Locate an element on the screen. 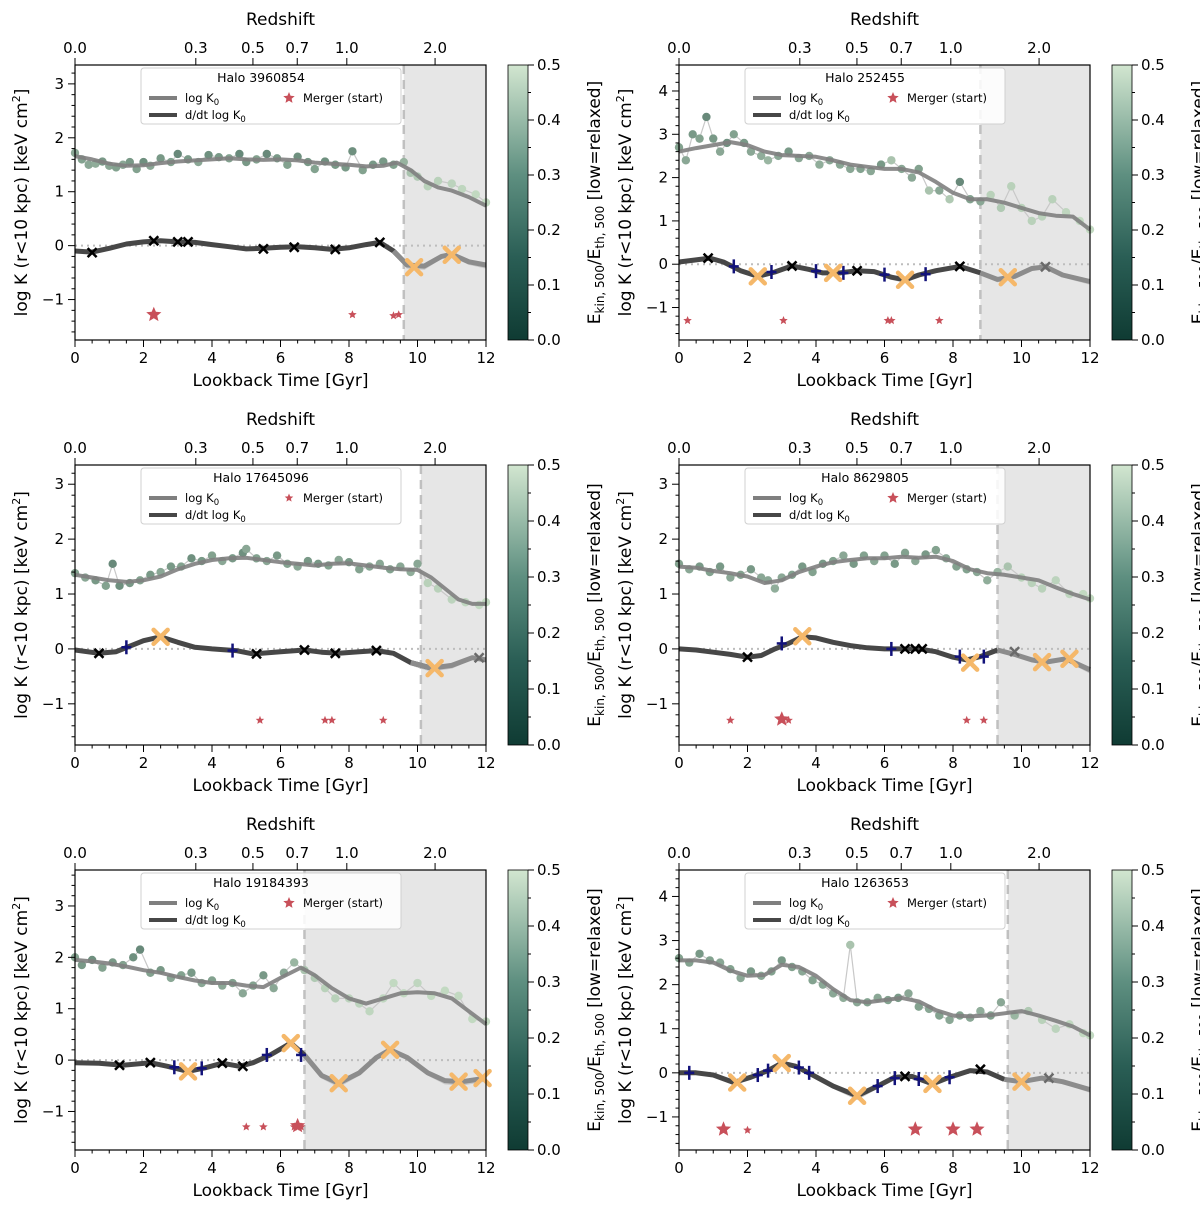 This screenshot has width=1200, height=1216. legend-merger-star is located at coordinates (289, 902).